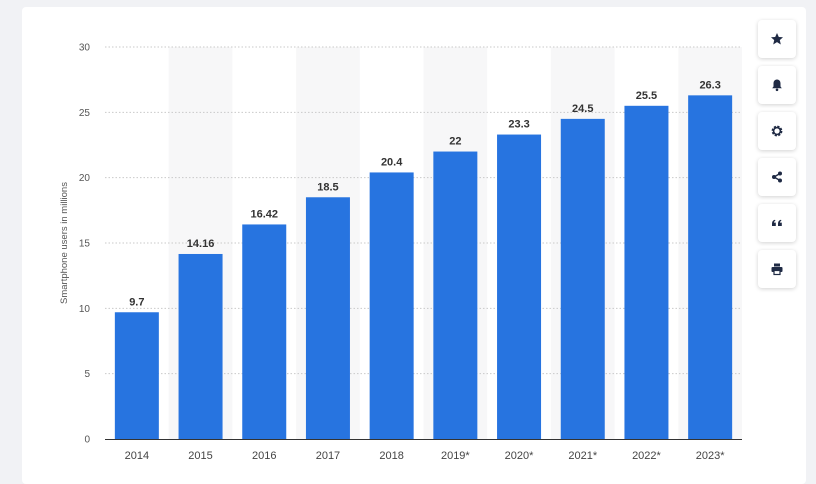  Describe the element at coordinates (328, 456) in the screenshot. I see `x-tick-label: 2017` at that location.